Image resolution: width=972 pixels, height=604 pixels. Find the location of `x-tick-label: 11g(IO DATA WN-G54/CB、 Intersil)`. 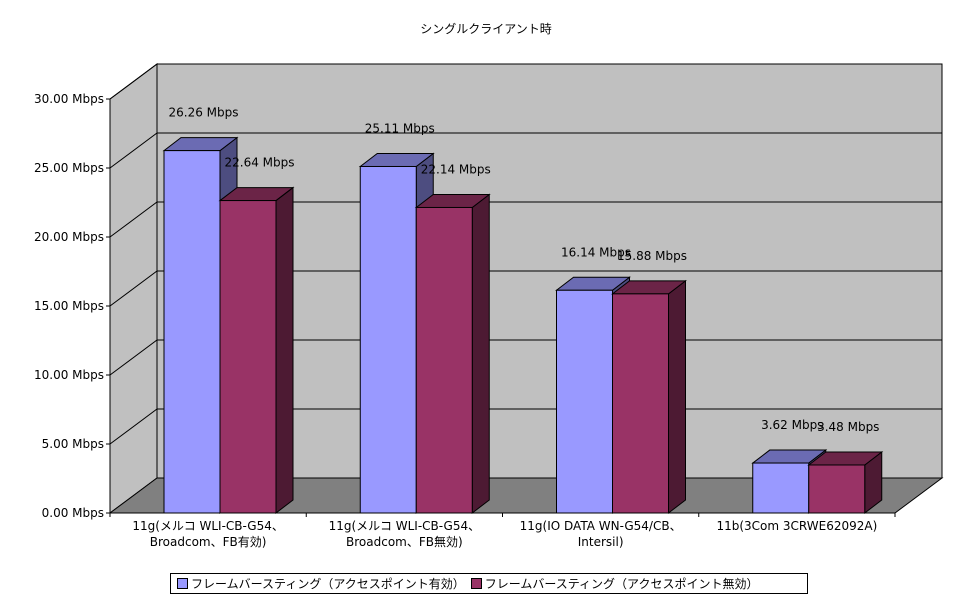

x-tick-label: 11g(IO DATA WN-G54/CB、 Intersil) is located at coordinates (601, 534).